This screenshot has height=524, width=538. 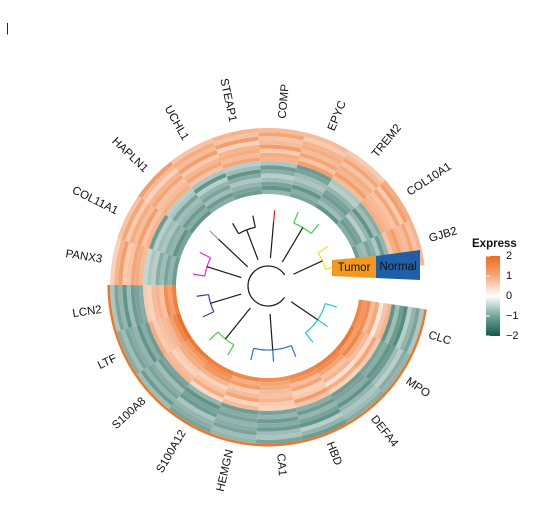 I want to click on heat-cell-HBD-T3, so click(x=305, y=380).